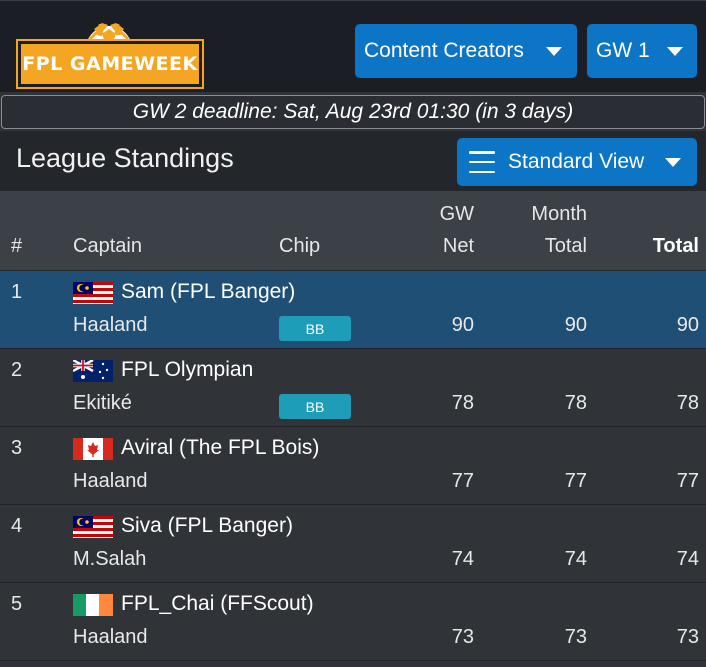 Image resolution: width=706 pixels, height=667 pixels. Describe the element at coordinates (458, 246) in the screenshot. I see `header-gw-net-line2: Net` at that location.